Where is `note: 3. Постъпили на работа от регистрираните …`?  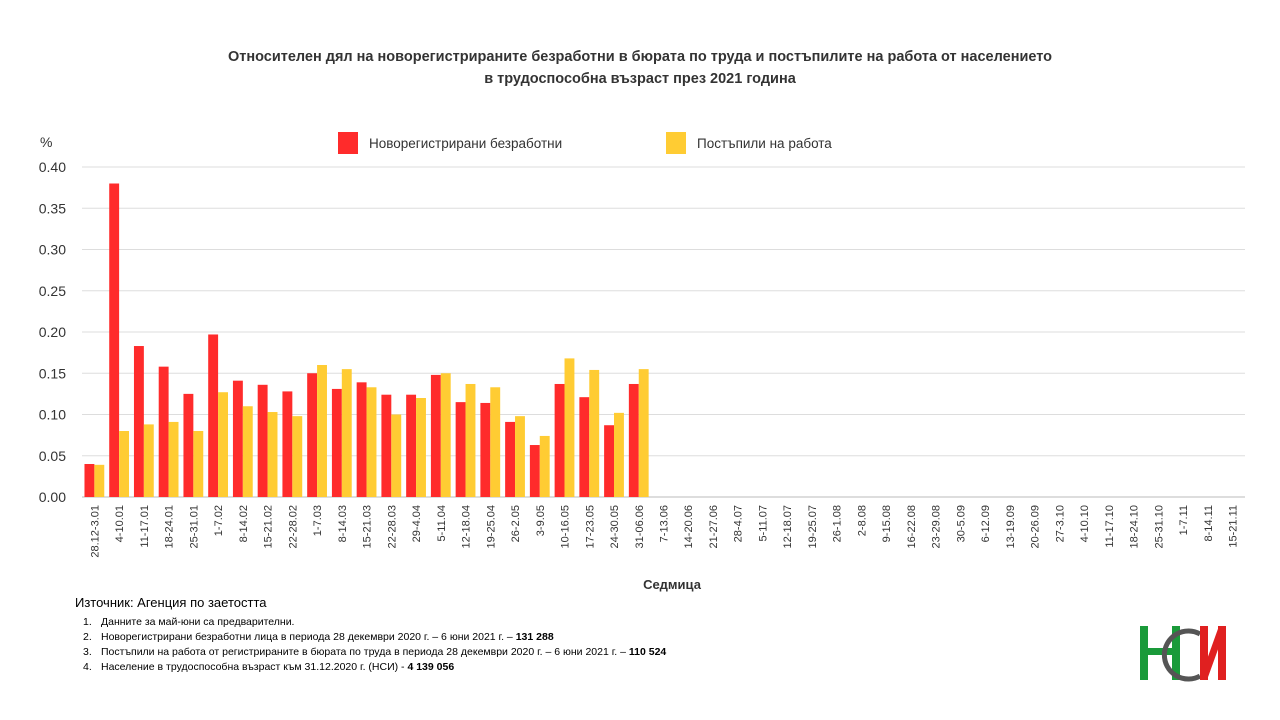 note: 3. Постъпили на работа от регистрираните … is located at coordinates (374, 652).